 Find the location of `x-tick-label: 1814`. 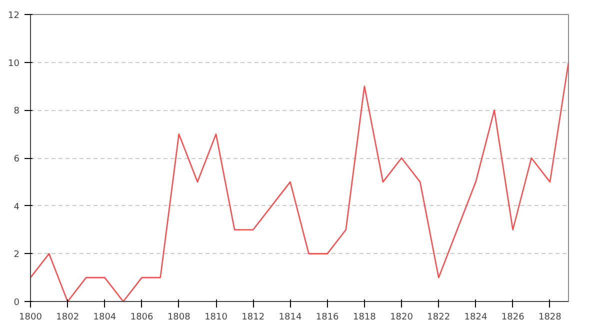

x-tick-label: 1814 is located at coordinates (290, 317).